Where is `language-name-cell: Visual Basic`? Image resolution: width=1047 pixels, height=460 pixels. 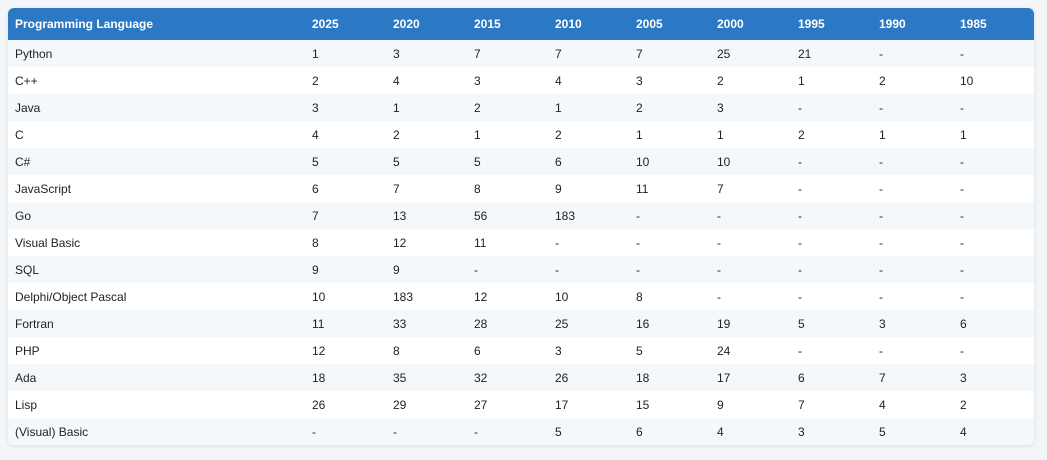
language-name-cell: Visual Basic is located at coordinates (48, 242).